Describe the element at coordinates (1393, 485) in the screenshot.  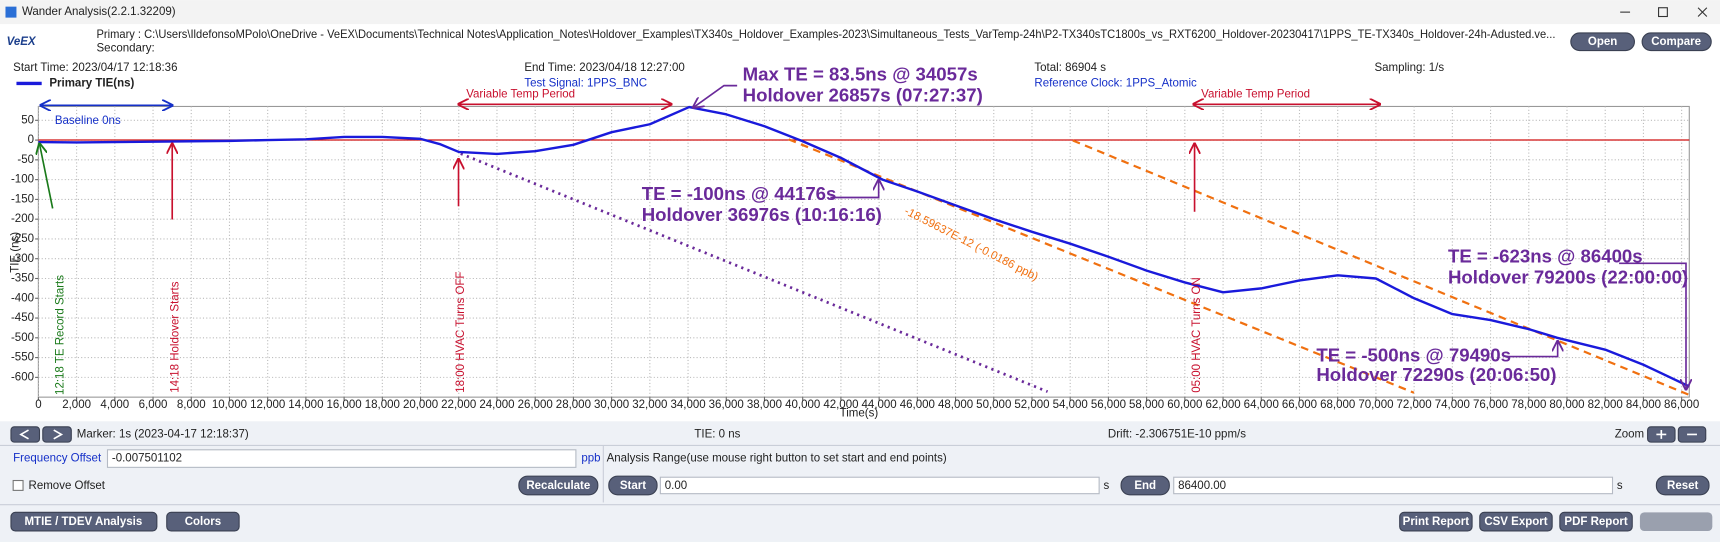
I see `end-input` at that location.